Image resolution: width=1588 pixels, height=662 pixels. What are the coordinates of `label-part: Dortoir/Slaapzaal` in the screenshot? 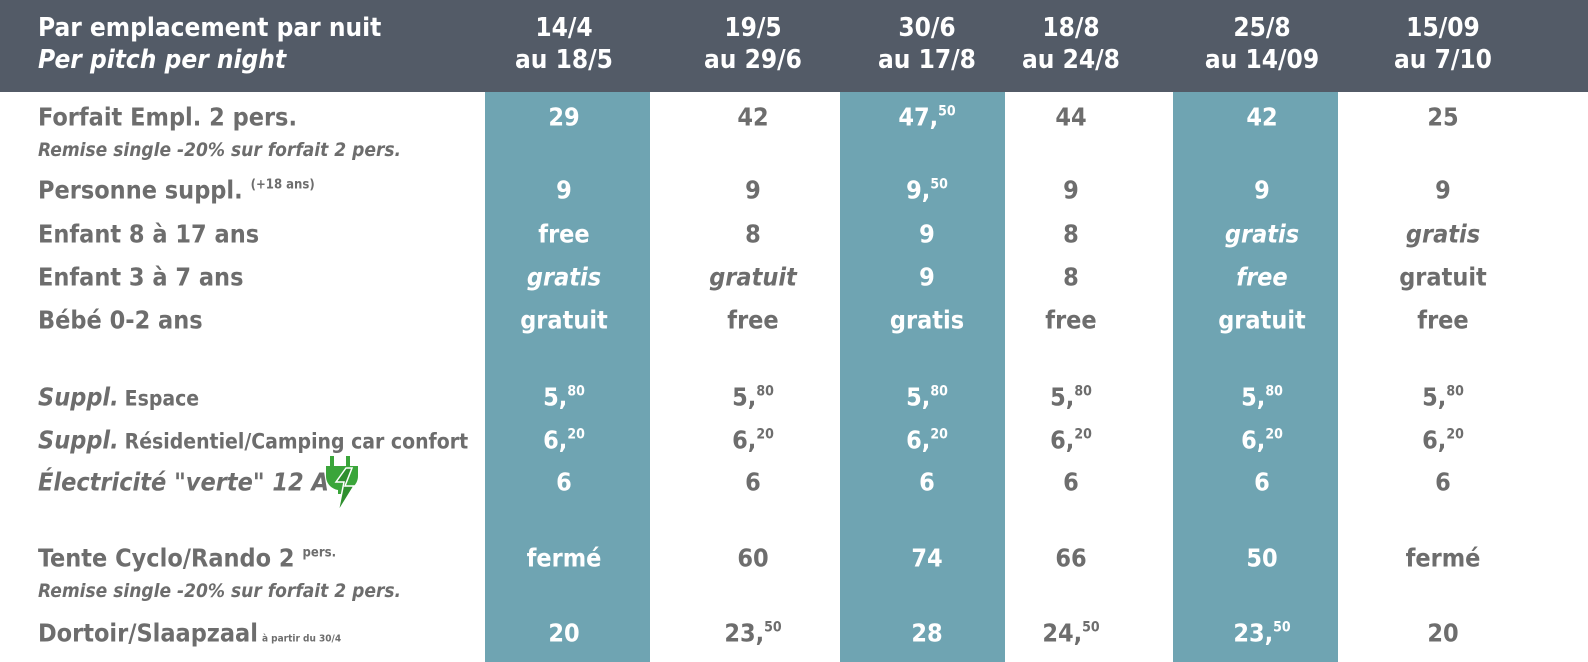 It's located at (148, 633).